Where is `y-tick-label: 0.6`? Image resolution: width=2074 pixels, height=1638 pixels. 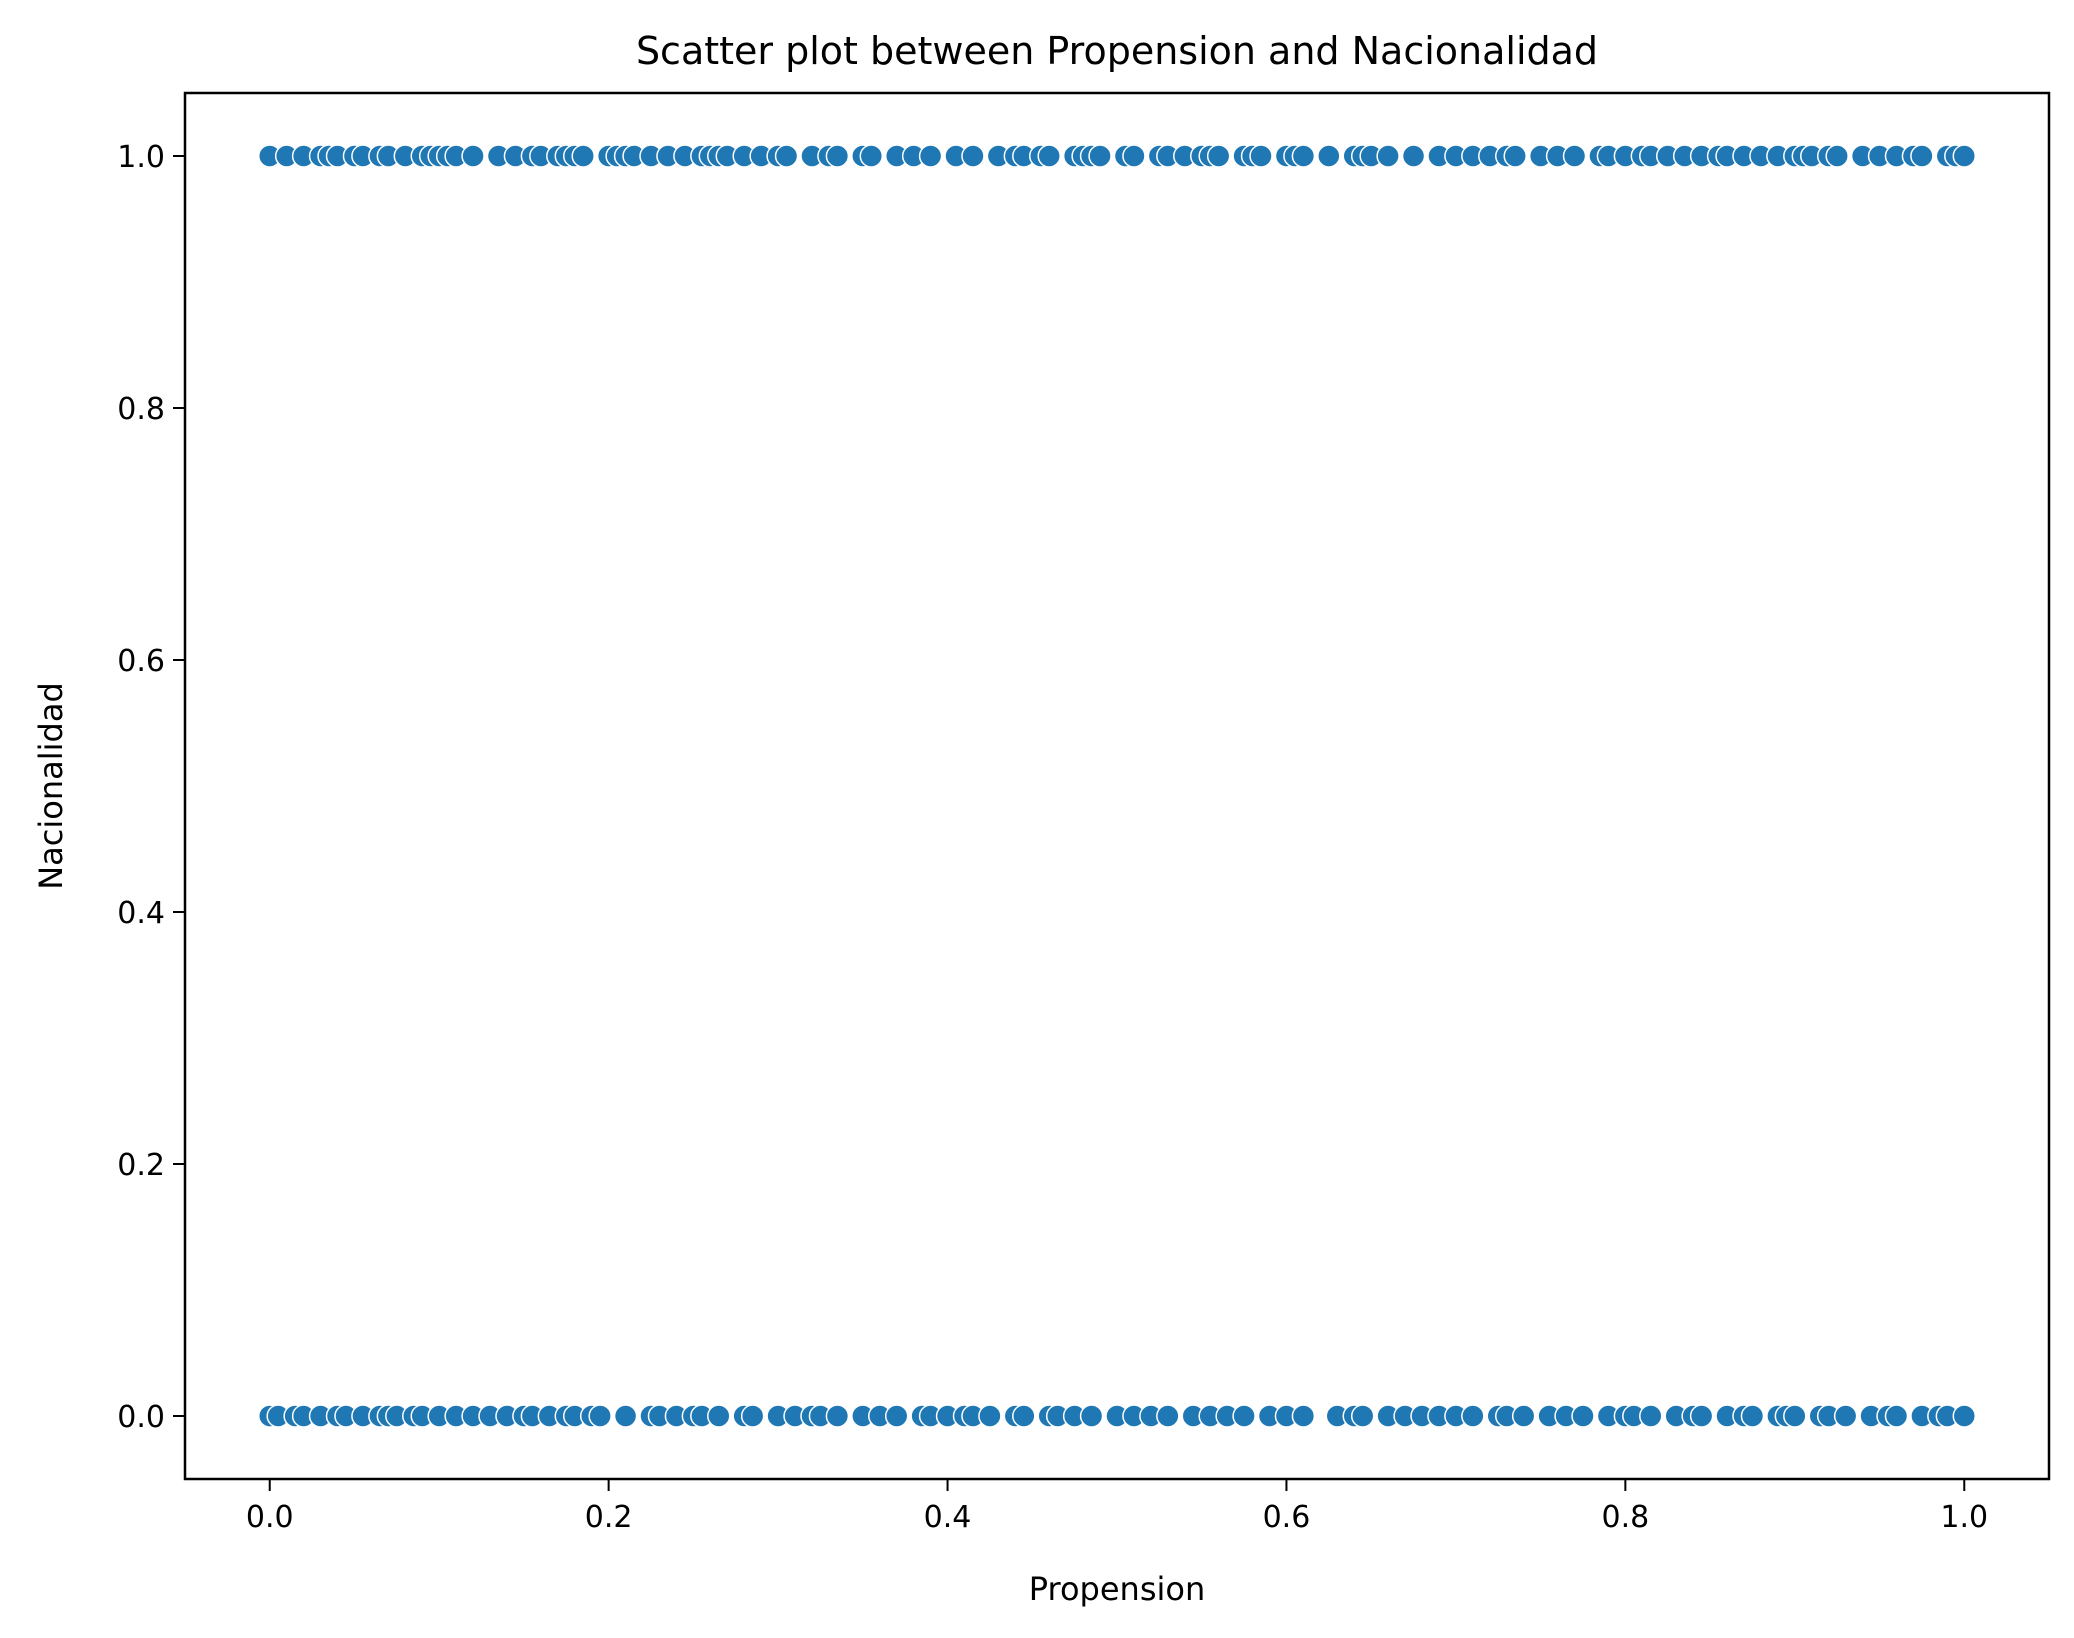
y-tick-label: 0.6 is located at coordinates (141, 661).